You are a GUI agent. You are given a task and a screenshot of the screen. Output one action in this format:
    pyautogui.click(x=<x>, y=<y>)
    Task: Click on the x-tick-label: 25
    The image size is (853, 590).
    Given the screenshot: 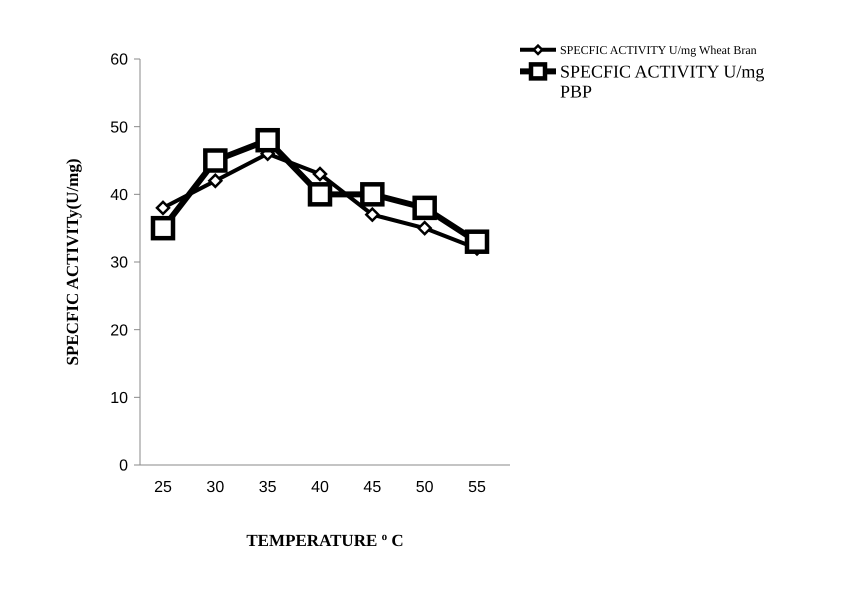 What is the action you would take?
    pyautogui.click(x=163, y=487)
    